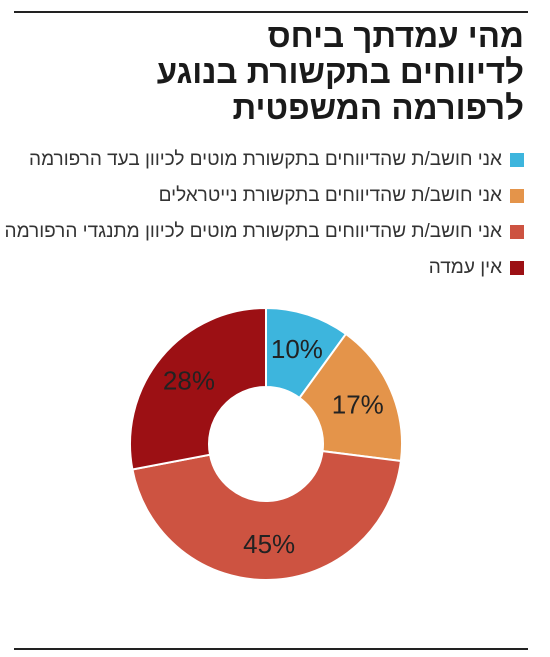  I want to click on legend-item-no-opinion: אין עמדה, so click(274, 268).